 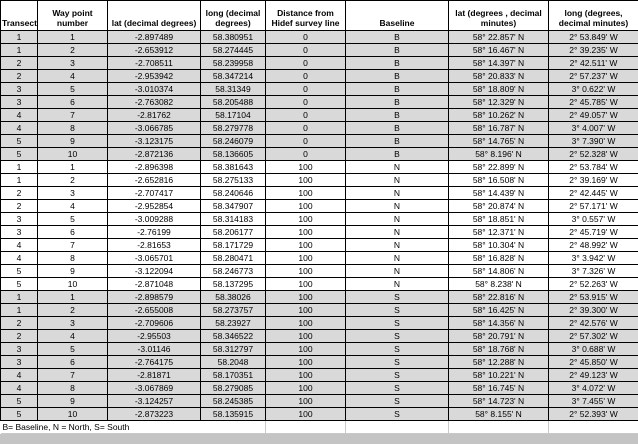 I want to click on table-cell: -2.764175, so click(x=154, y=362).